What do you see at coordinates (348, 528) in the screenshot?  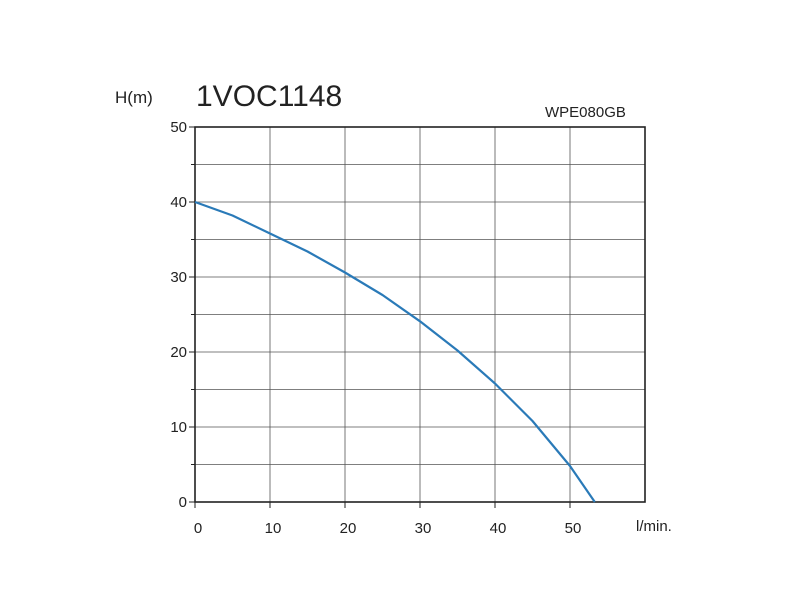 I see `x-tick-label: 20` at bounding box center [348, 528].